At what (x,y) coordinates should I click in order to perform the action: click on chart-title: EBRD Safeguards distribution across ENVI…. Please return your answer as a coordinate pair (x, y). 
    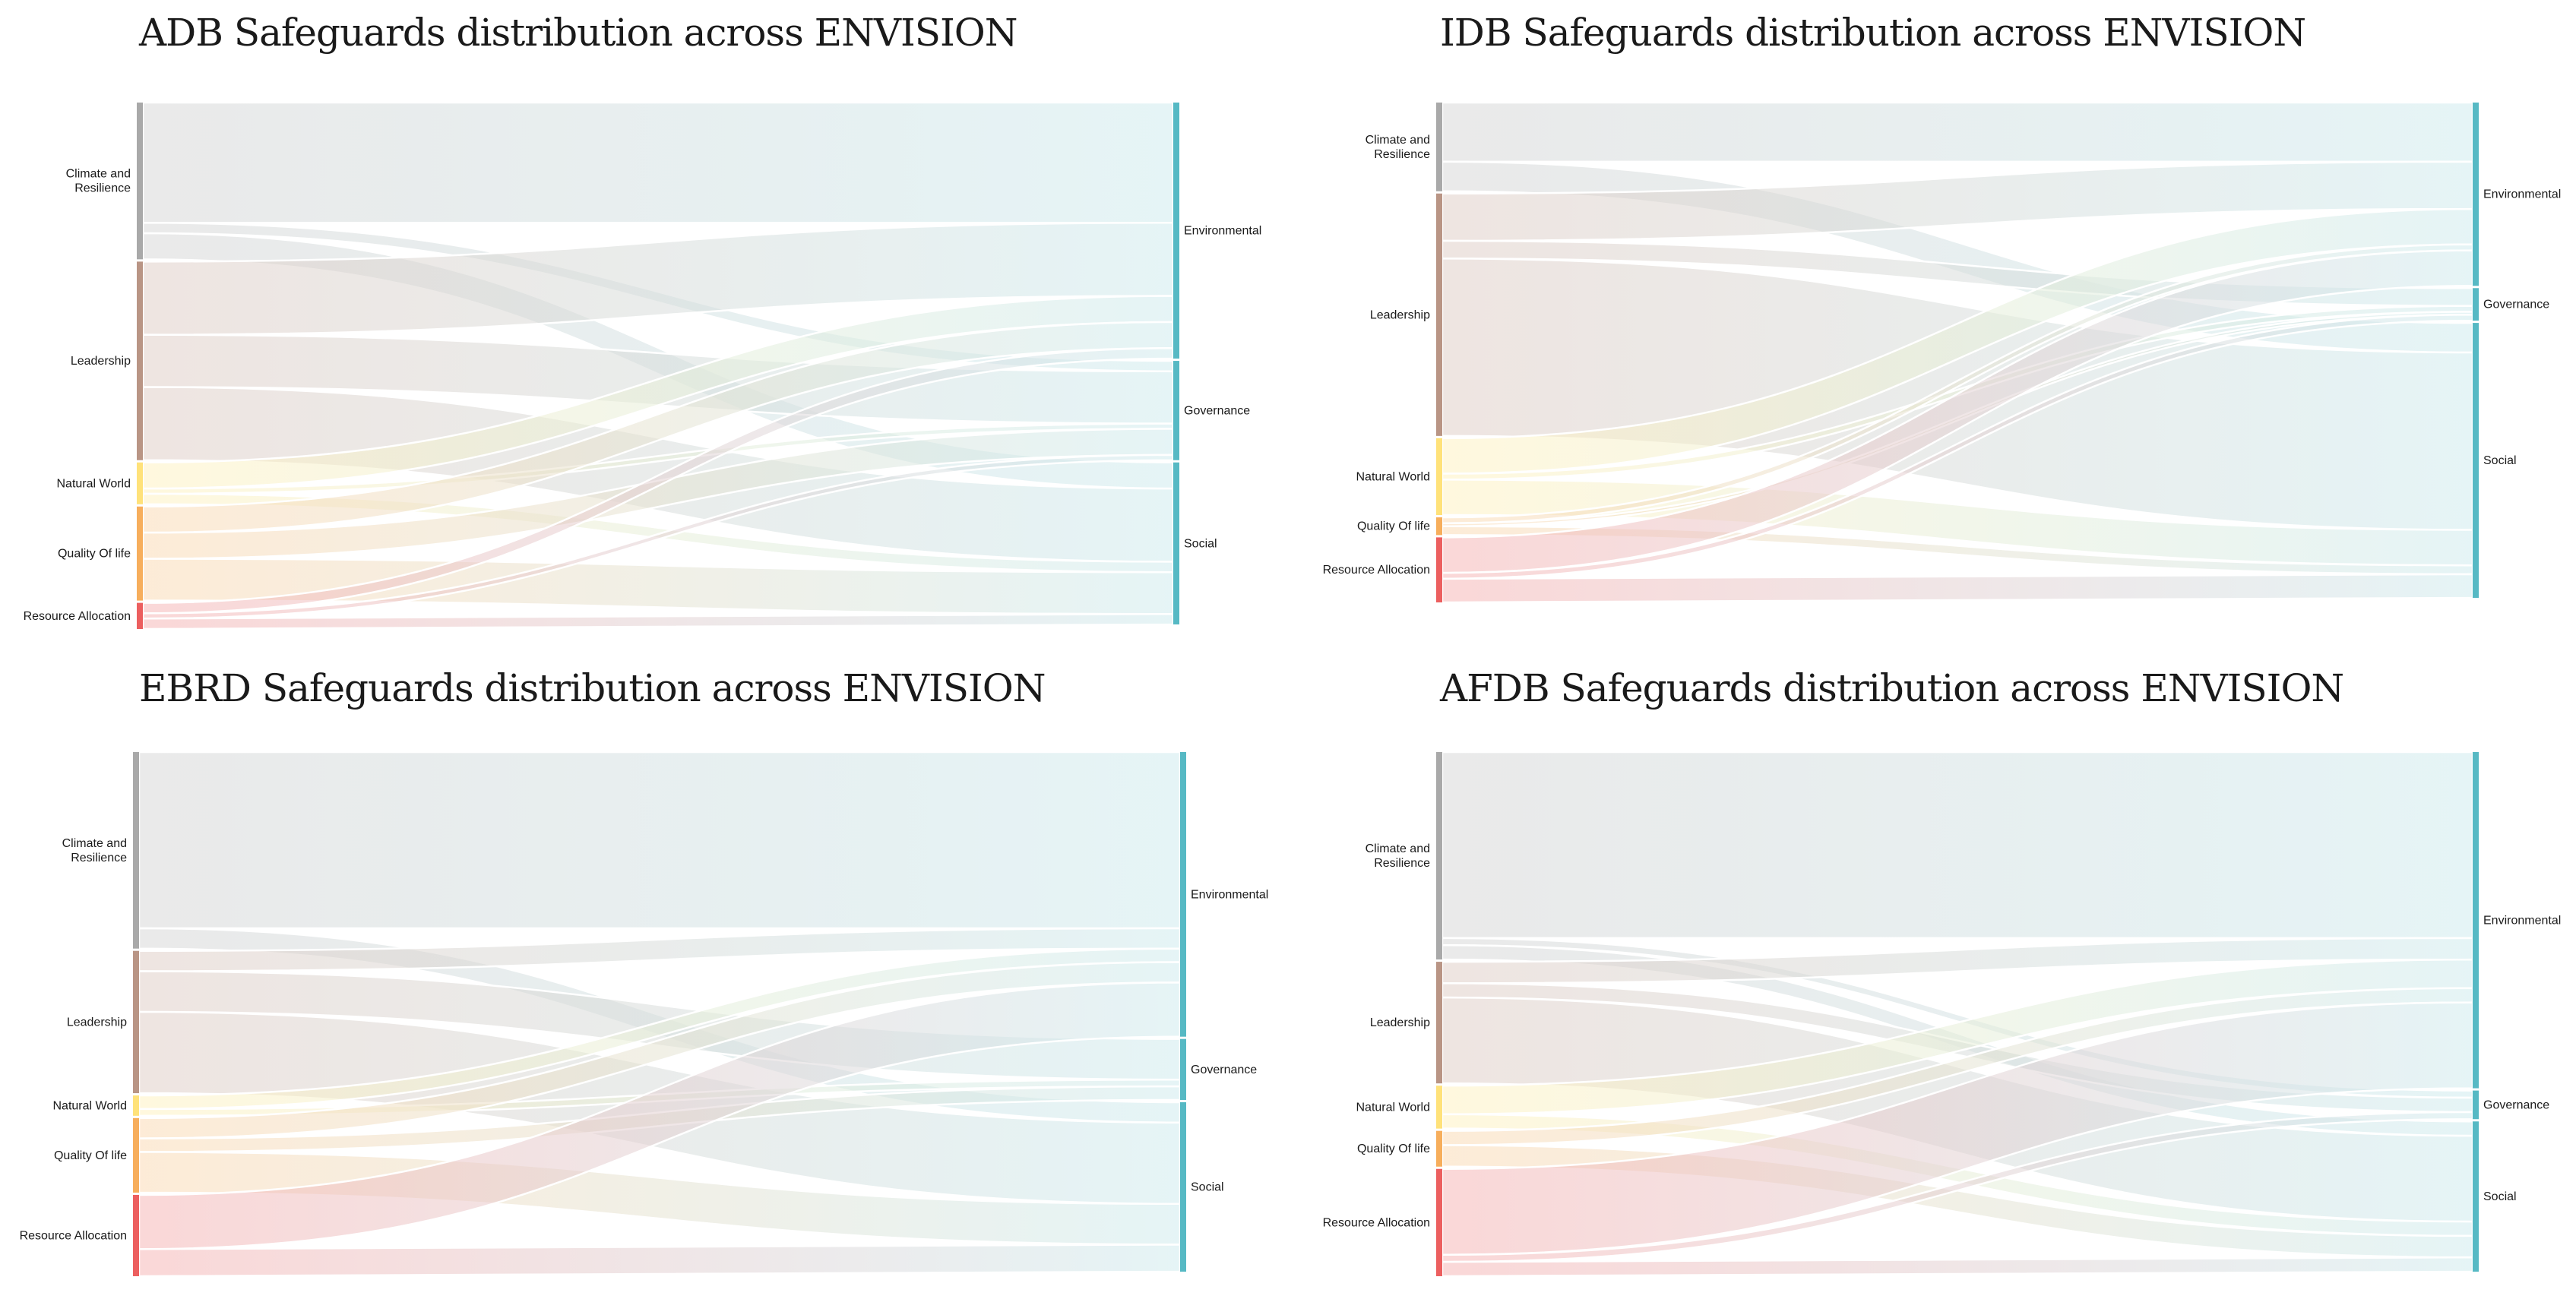
    Looking at the image, I should click on (592, 688).